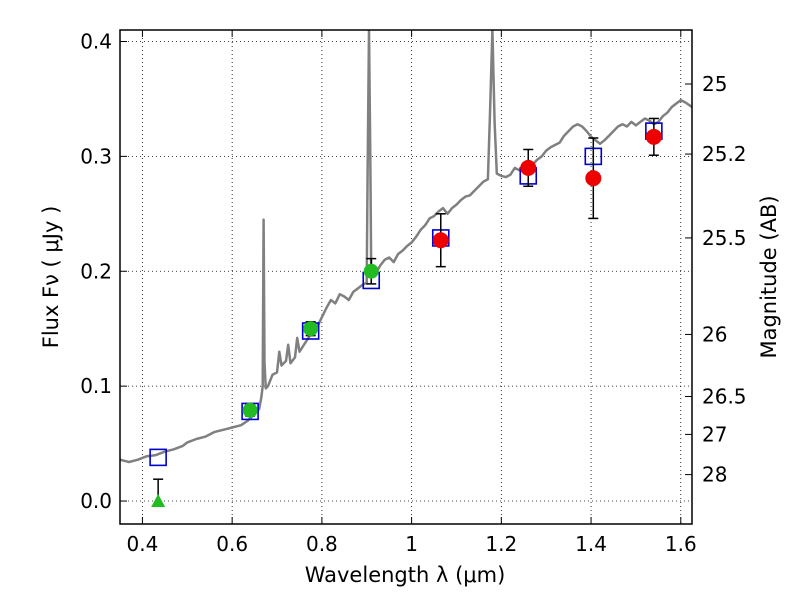  Describe the element at coordinates (714, 84) in the screenshot. I see `right-tick-label: 25` at that location.